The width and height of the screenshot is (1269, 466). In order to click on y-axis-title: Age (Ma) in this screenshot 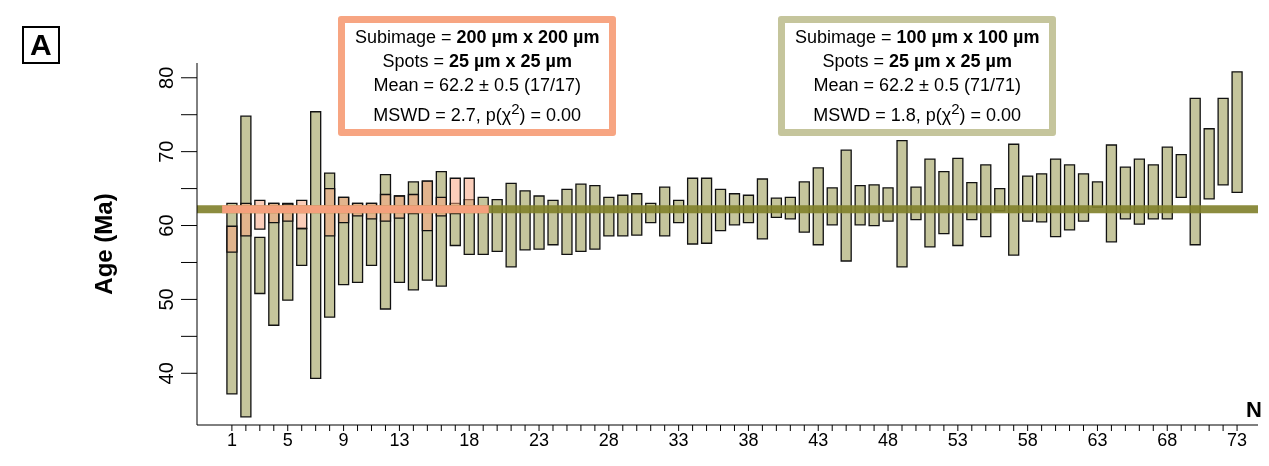, I will do `click(103, 244)`.